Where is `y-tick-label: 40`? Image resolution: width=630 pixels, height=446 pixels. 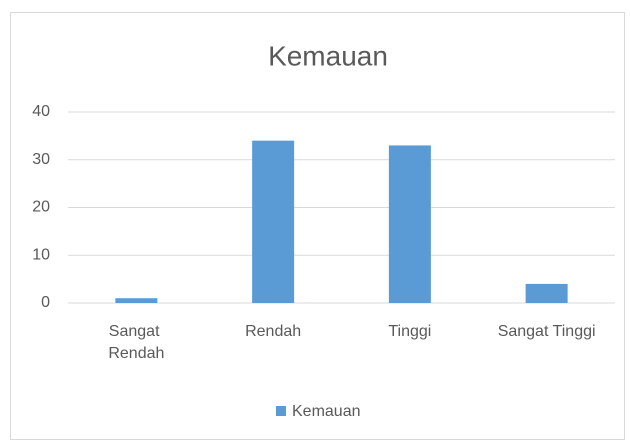 y-tick-label: 40 is located at coordinates (41, 111).